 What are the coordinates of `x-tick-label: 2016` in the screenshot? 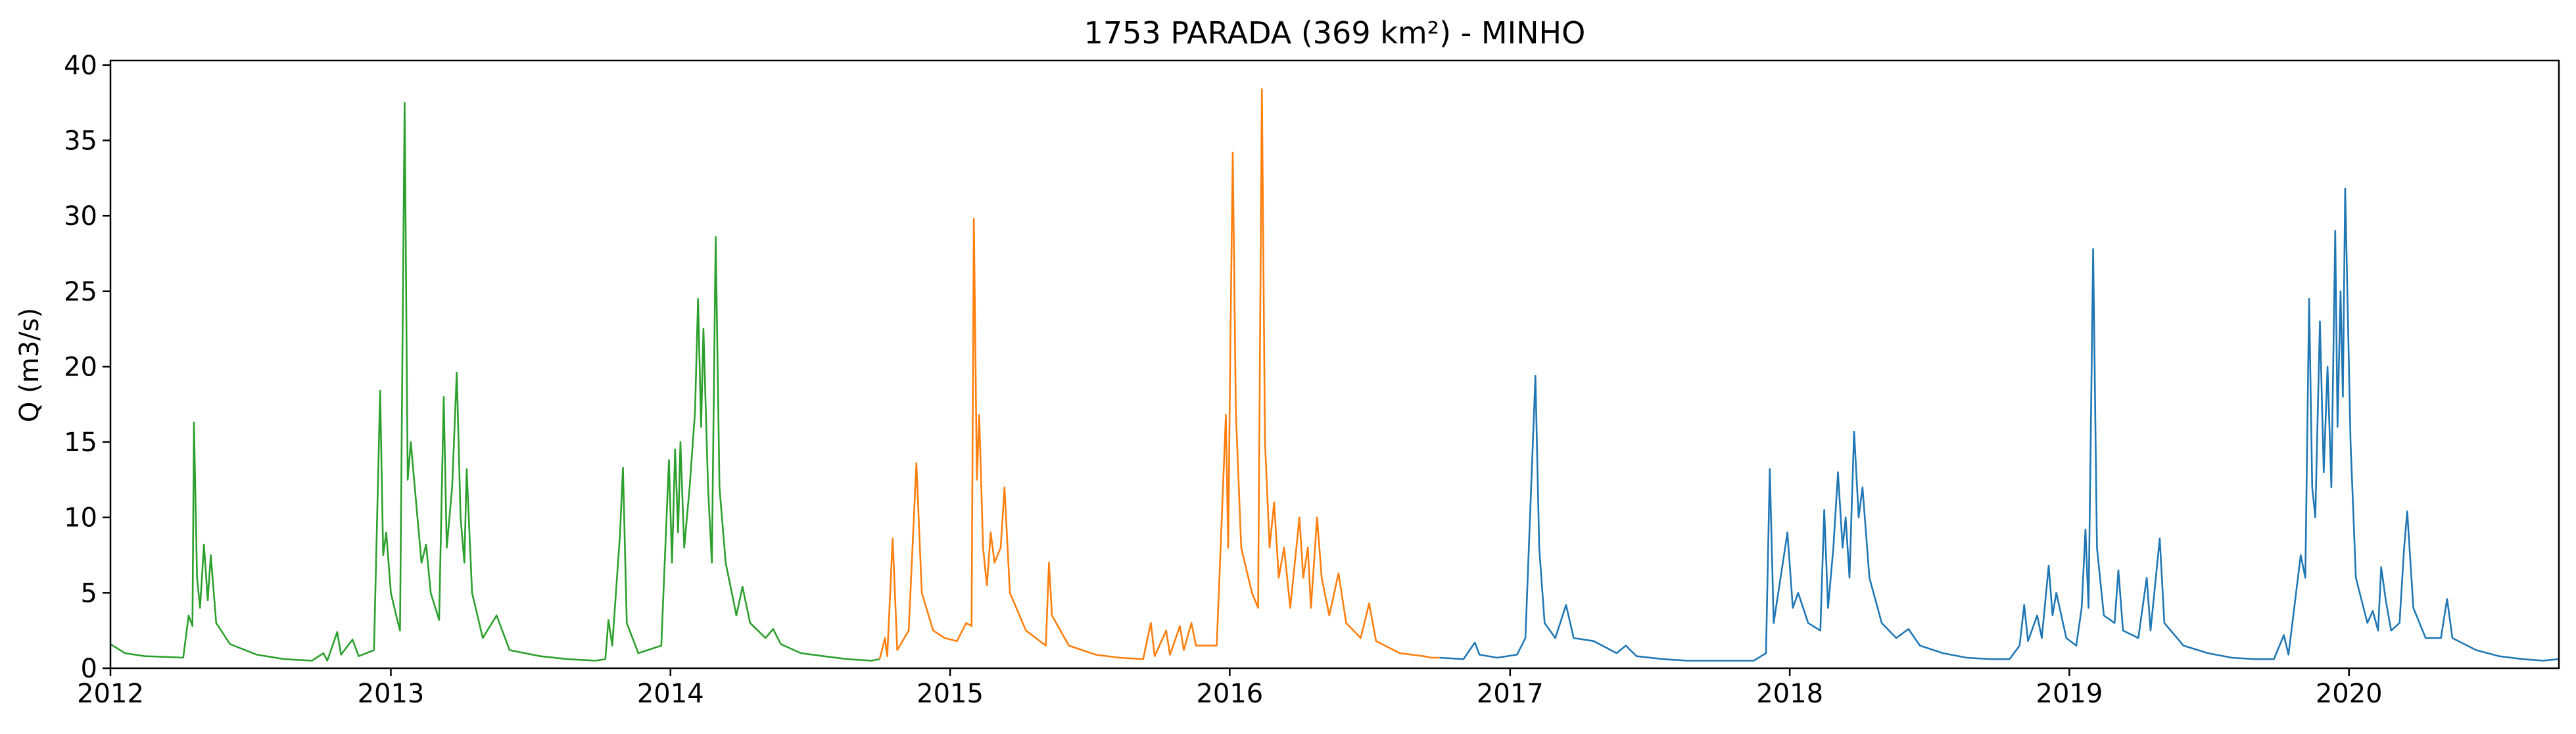 It's located at (1230, 694).